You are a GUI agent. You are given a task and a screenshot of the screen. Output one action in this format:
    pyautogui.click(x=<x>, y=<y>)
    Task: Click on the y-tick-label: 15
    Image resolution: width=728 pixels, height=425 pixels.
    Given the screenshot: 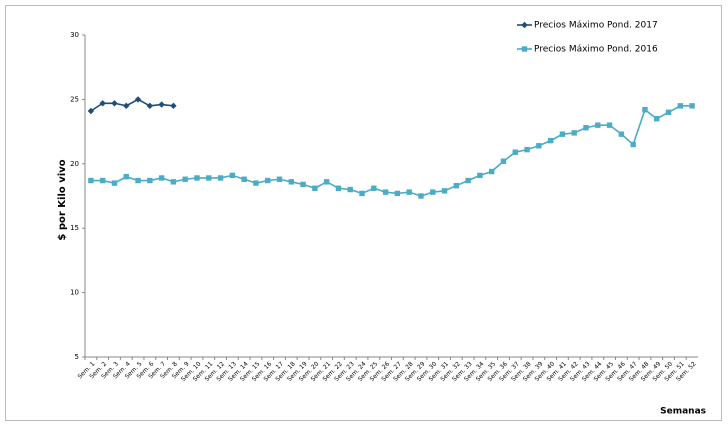 What is the action you would take?
    pyautogui.click(x=74, y=228)
    